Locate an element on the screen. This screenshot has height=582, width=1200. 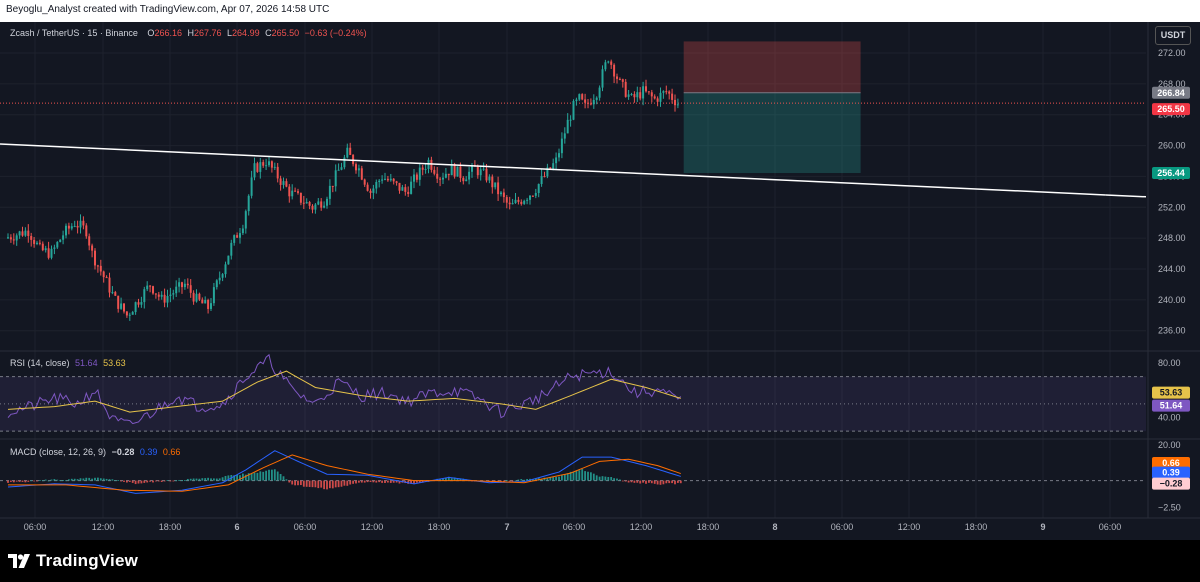
time-tick-label: 6 is located at coordinates (236, 527).